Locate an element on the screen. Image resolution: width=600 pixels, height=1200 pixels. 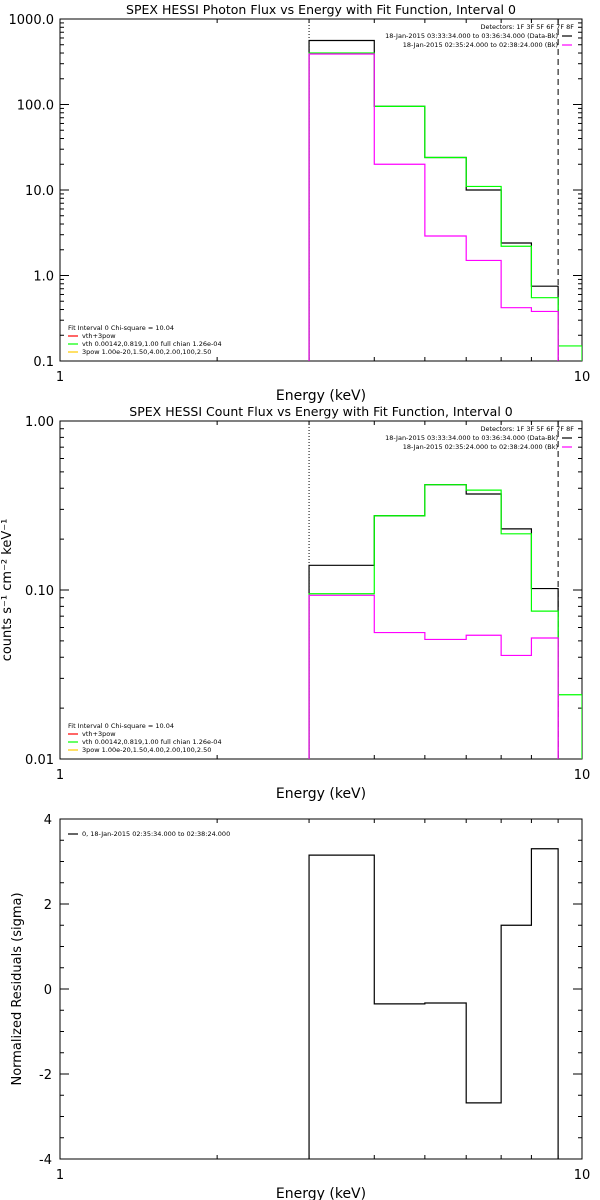
y-axis-label: Normalized Residuals (sigma) is located at coordinates (17, 988).